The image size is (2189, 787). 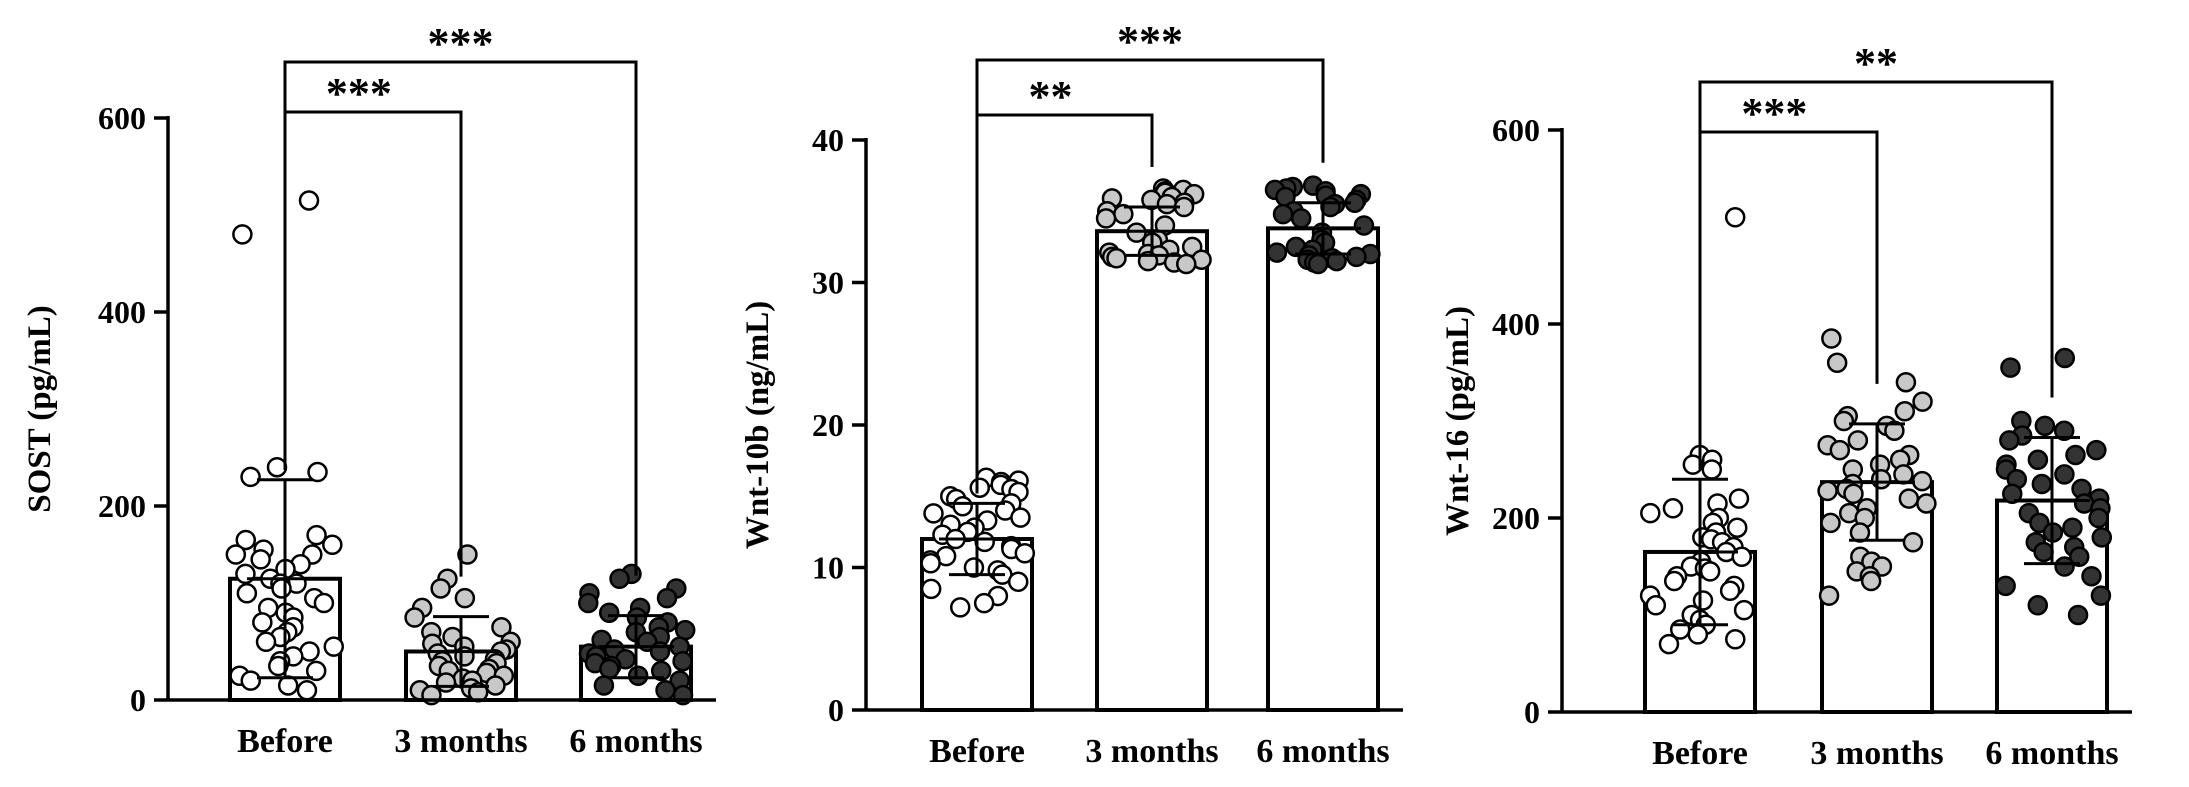 What do you see at coordinates (122, 118) in the screenshot?
I see `y-tick-label: 600` at bounding box center [122, 118].